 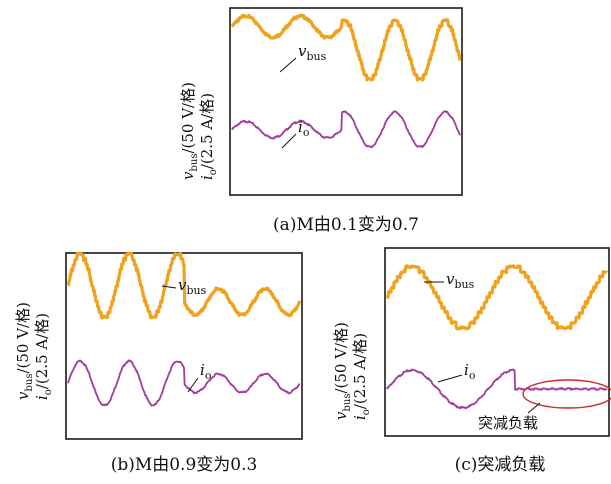 What do you see at coordinates (566, 394) in the screenshot?
I see `panel-c-highlight-ellipse` at bounding box center [566, 394].